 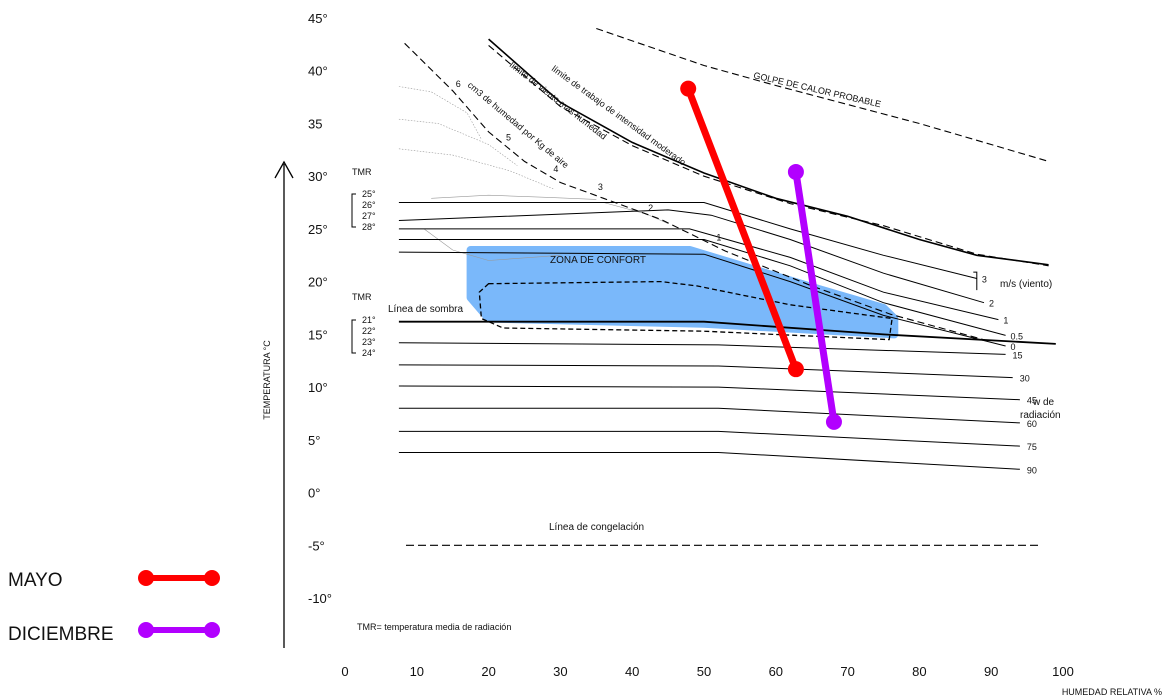 What do you see at coordinates (919, 671) in the screenshot?
I see `x-tick-label: 80` at bounding box center [919, 671].